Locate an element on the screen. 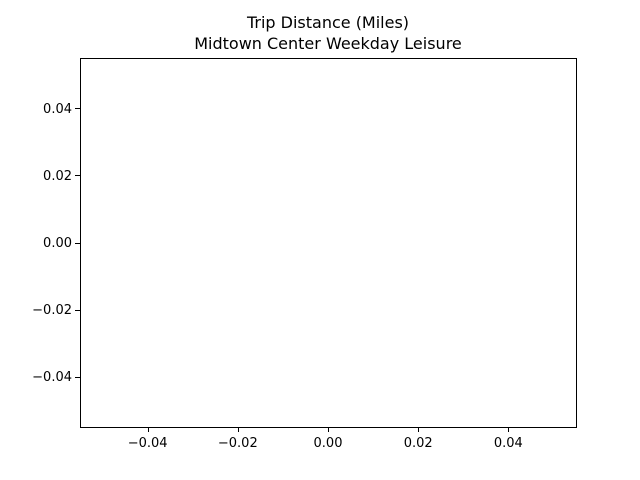  y-tick-label: 0.00 is located at coordinates (57, 243).